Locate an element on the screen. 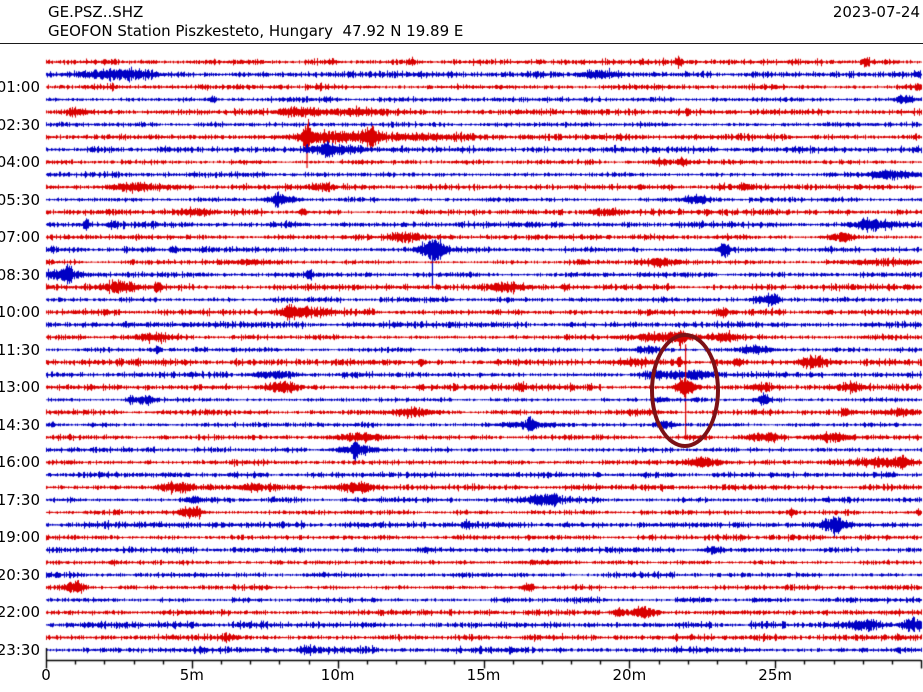 The height and width of the screenshot is (692, 923). x-tick-label: 10m is located at coordinates (337, 675).